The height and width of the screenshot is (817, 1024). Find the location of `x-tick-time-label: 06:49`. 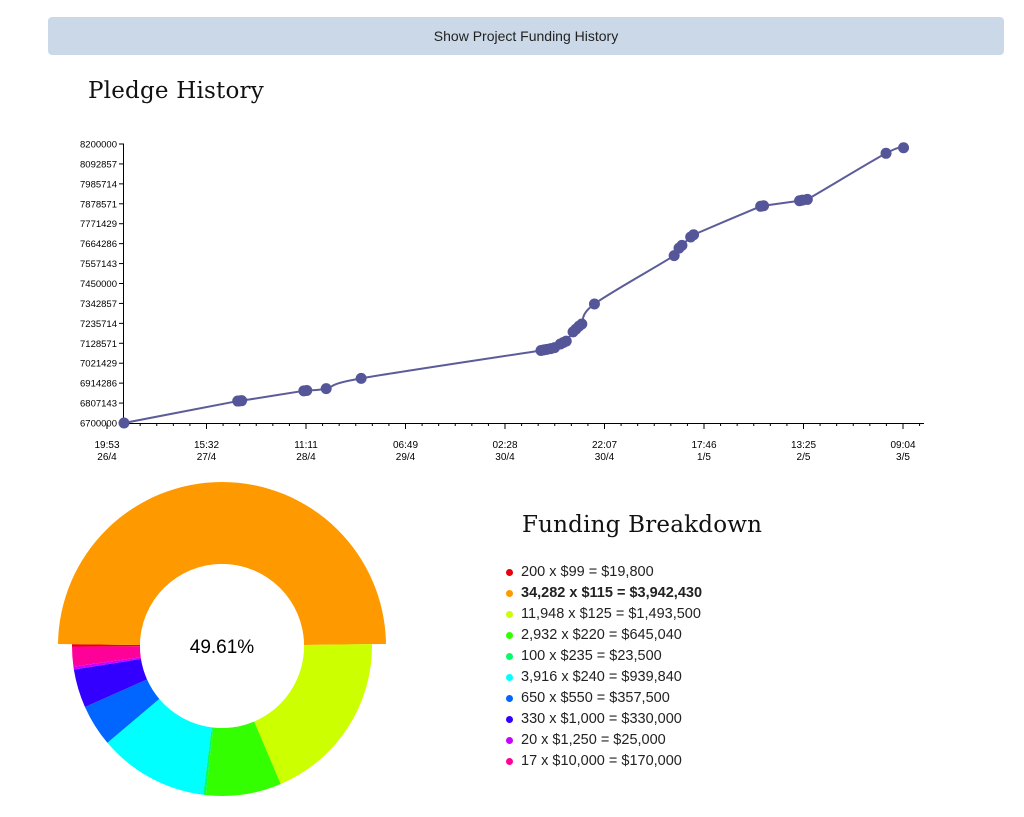

x-tick-time-label: 06:49 is located at coordinates (405, 445).